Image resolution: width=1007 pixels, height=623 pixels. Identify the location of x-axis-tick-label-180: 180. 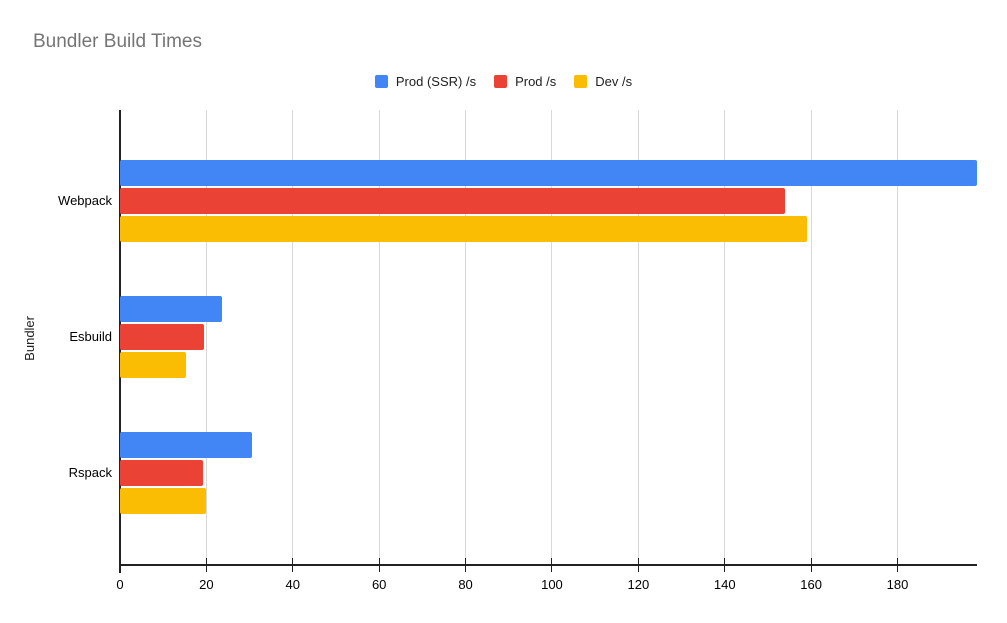
(897, 584).